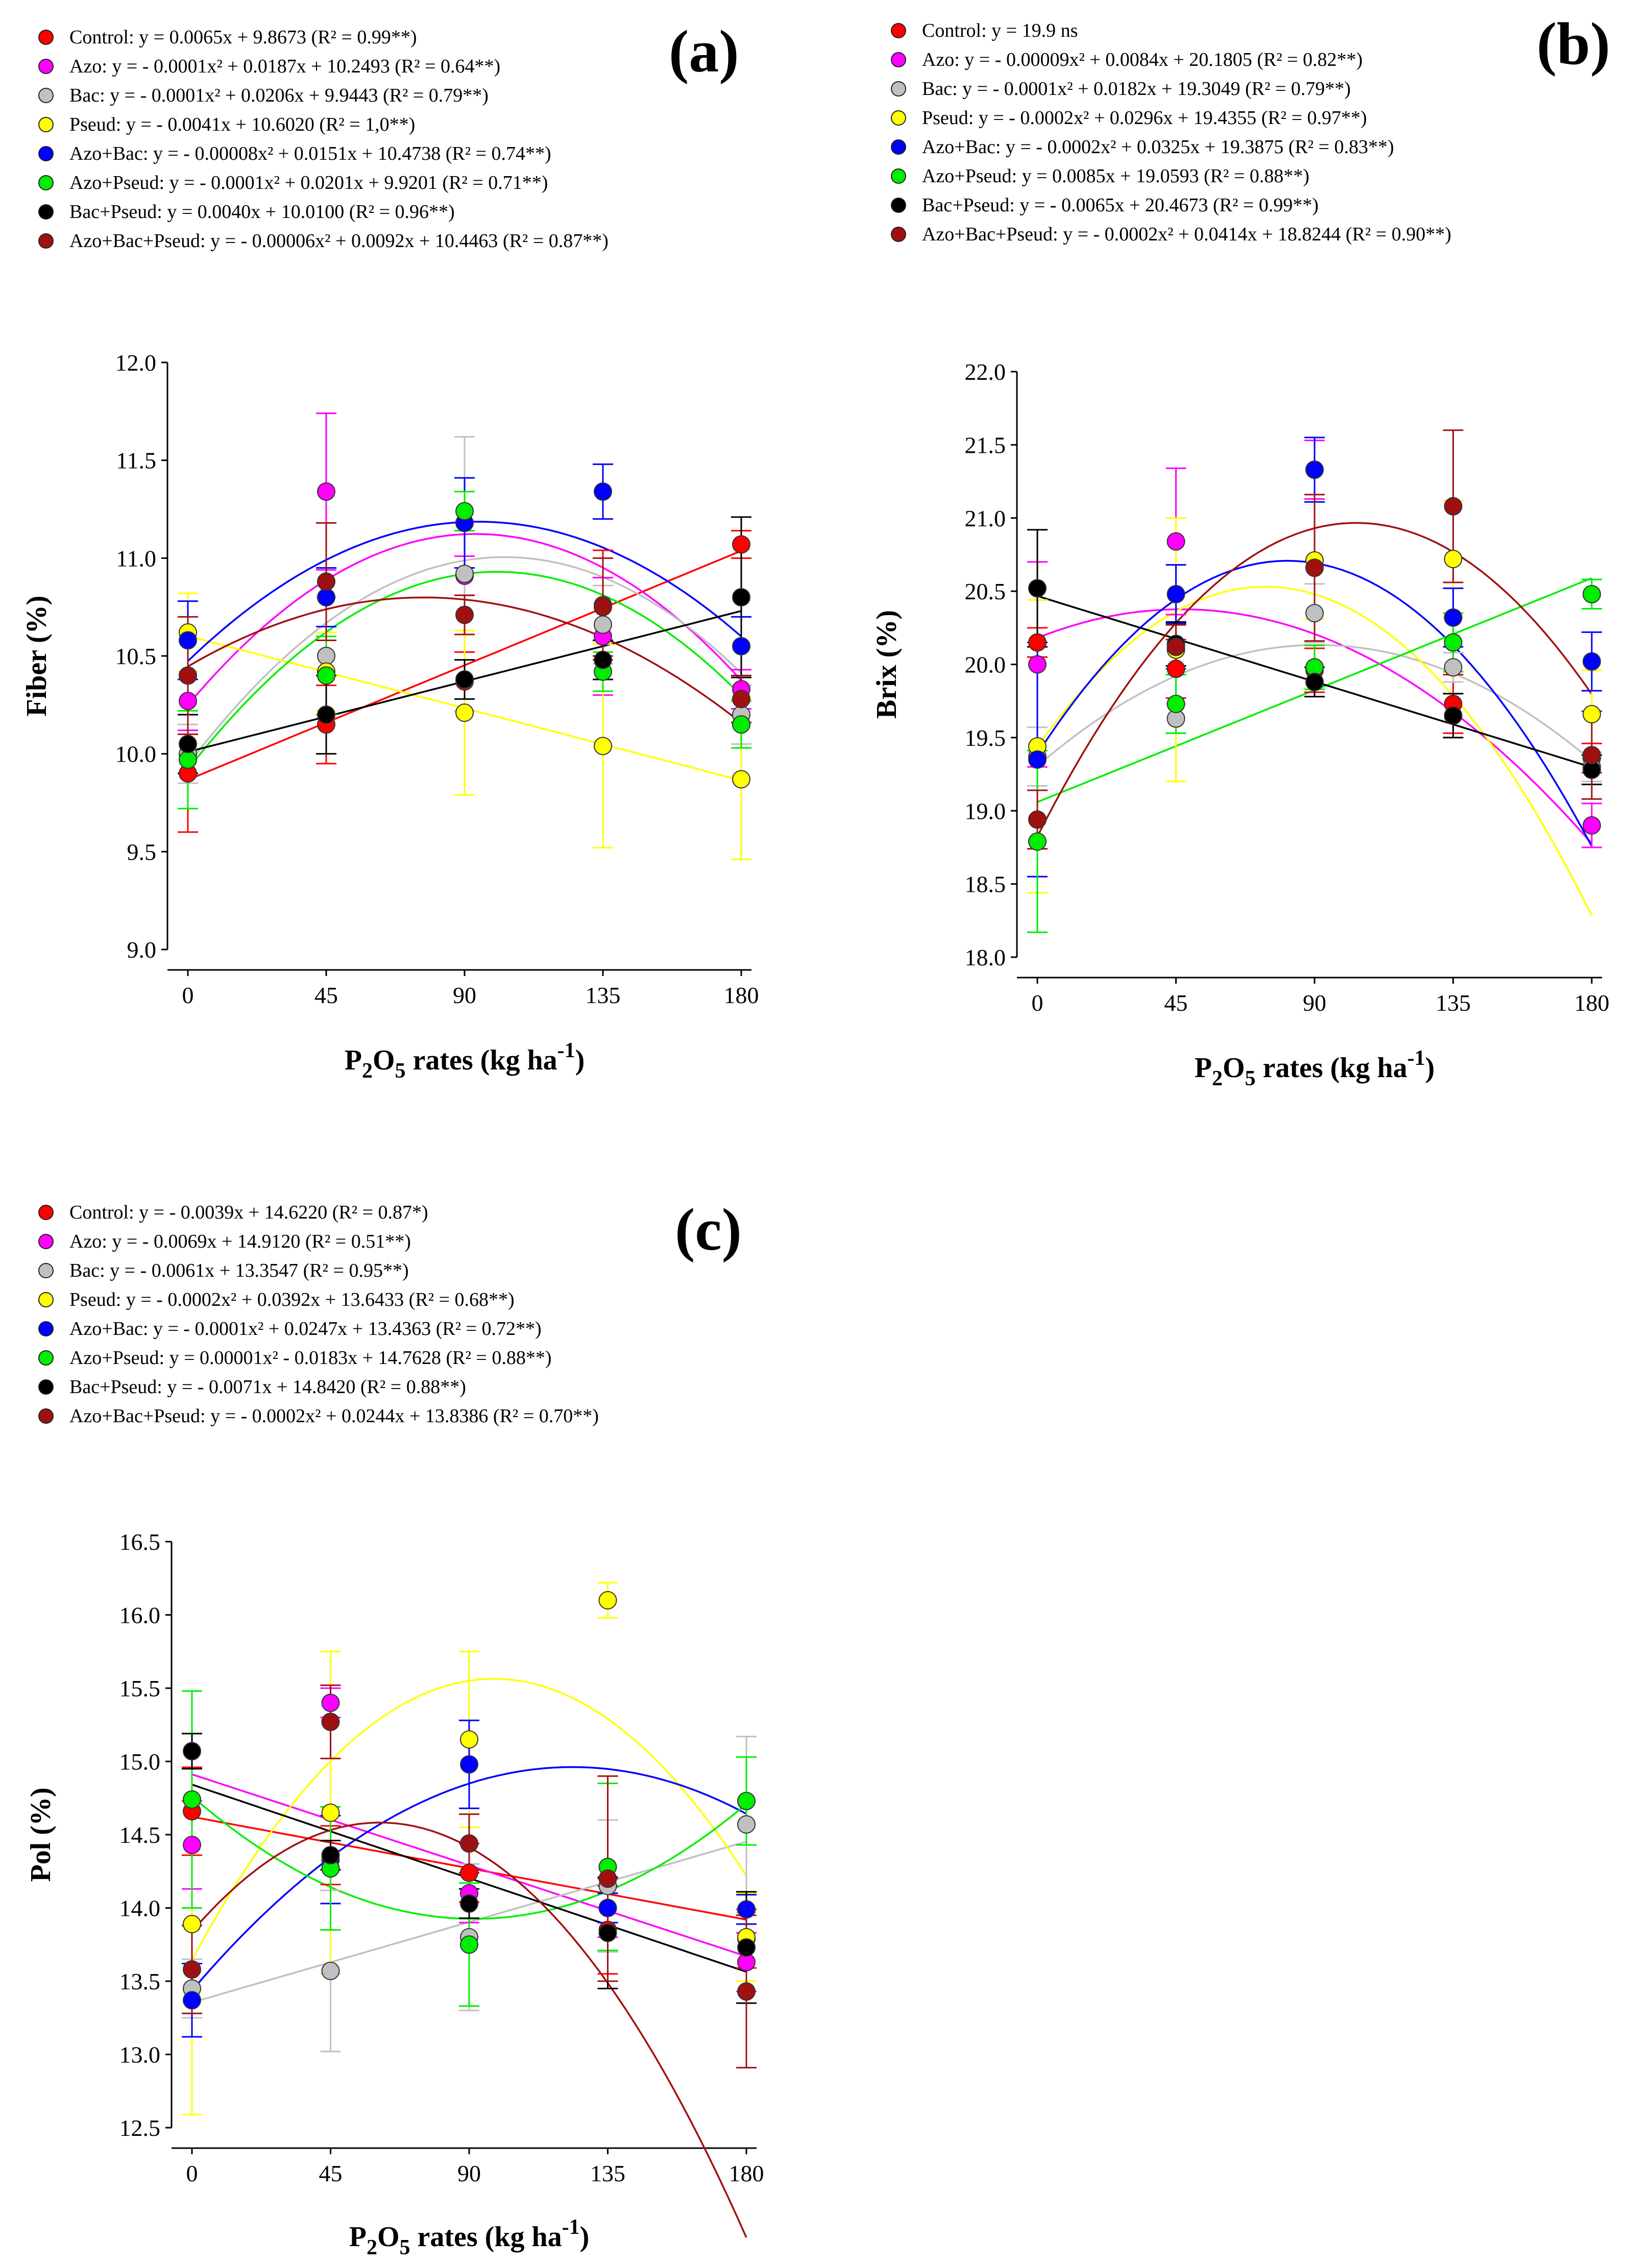 The width and height of the screenshot is (1652, 2264). What do you see at coordinates (887, 664) in the screenshot?
I see `y-axis-label: Brix (%)` at bounding box center [887, 664].